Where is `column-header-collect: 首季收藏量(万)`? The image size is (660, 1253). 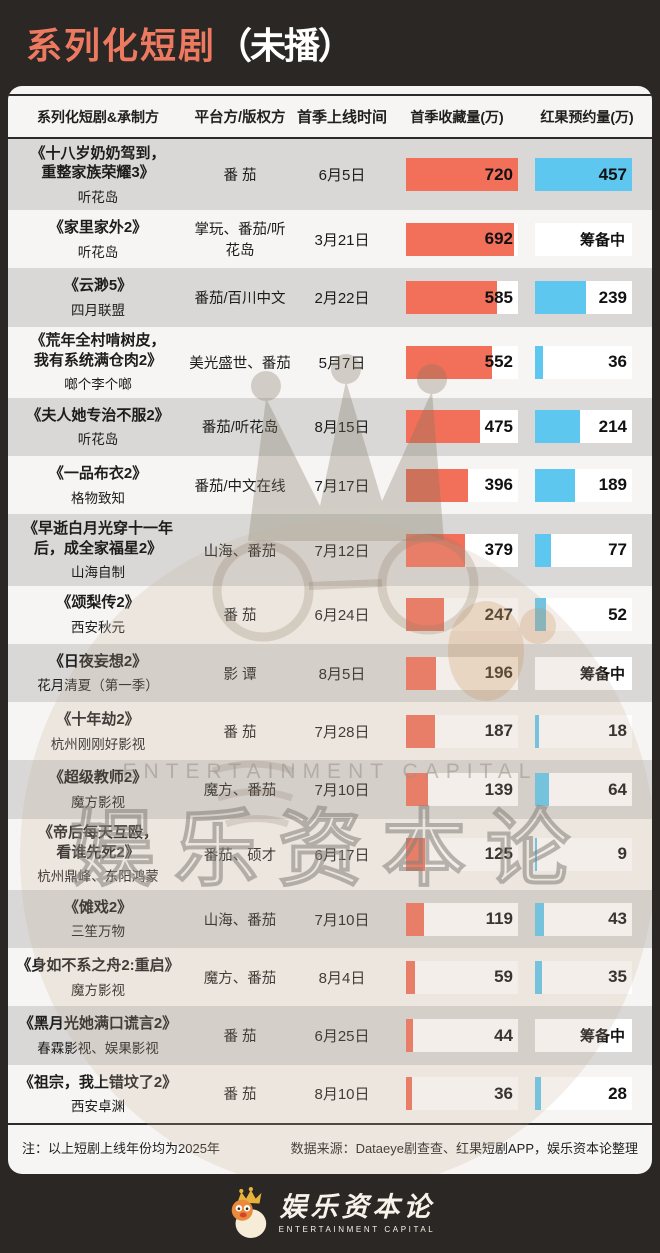
column-header-collect: 首季收藏量(万) is located at coordinates (457, 116).